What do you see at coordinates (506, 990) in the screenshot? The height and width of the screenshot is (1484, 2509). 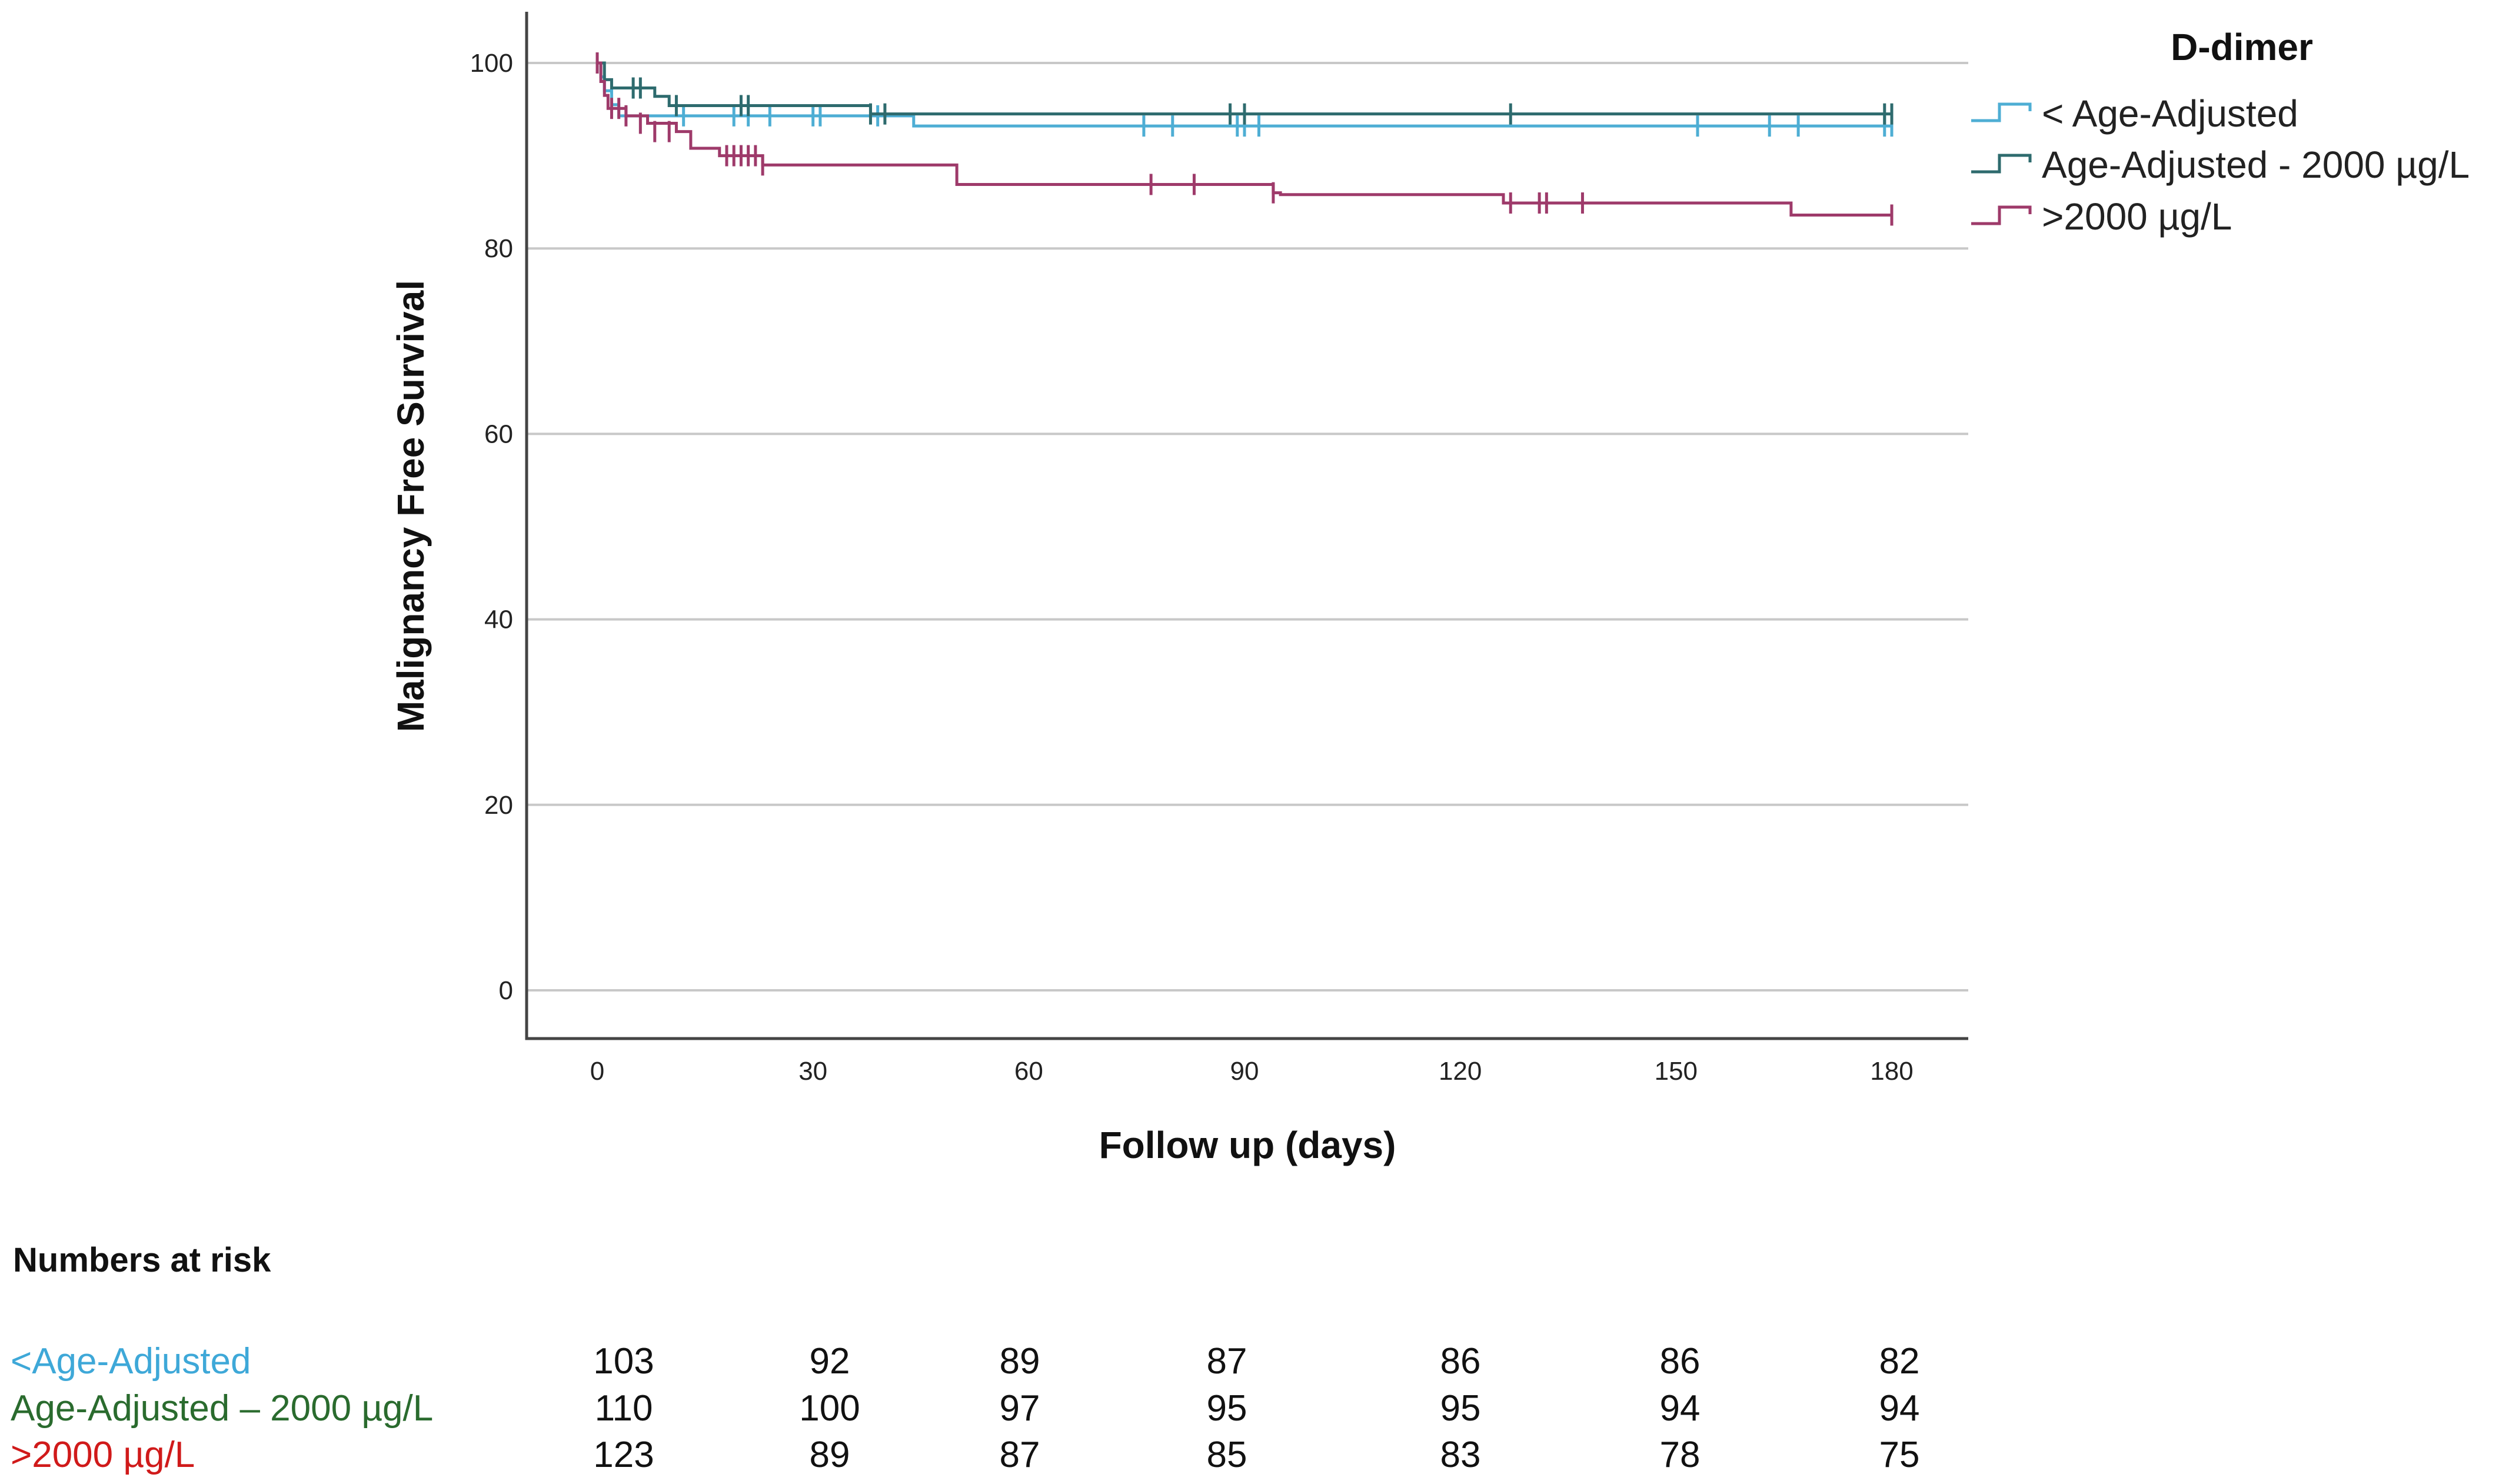 I see `y-tick-label: 0` at bounding box center [506, 990].